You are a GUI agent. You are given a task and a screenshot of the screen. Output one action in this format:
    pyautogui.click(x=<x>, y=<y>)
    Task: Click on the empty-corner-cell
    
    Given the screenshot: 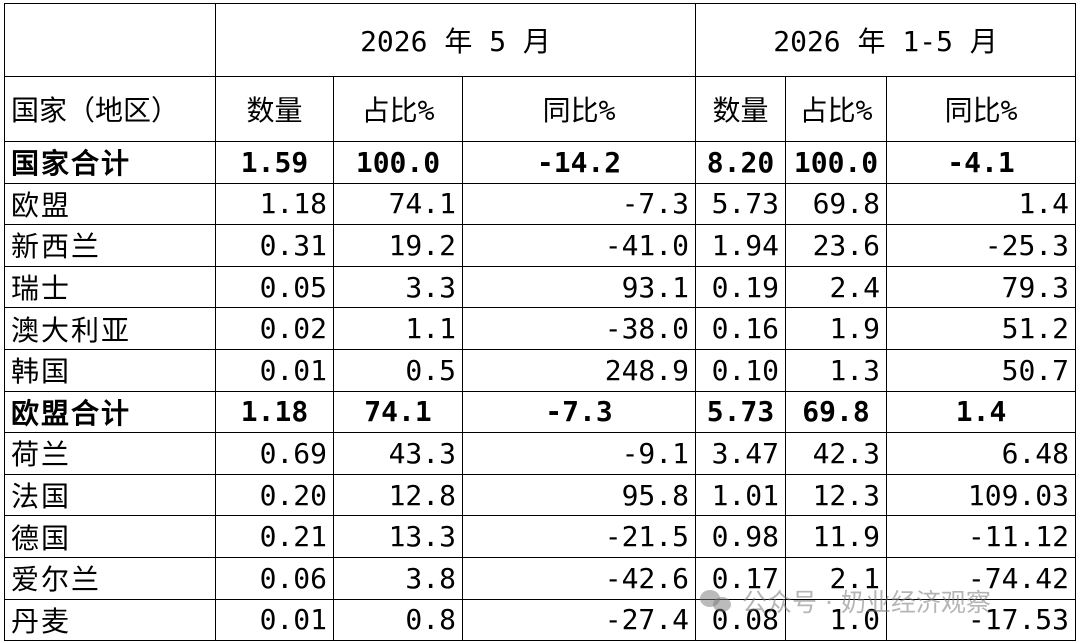 What is the action you would take?
    pyautogui.click(x=110, y=40)
    